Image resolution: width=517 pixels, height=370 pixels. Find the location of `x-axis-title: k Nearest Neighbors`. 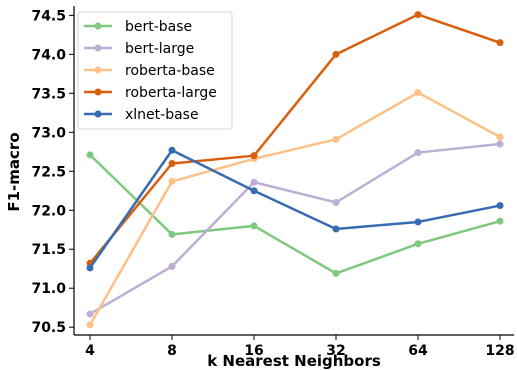

x-axis-title: k Nearest Neighbors is located at coordinates (294, 361).